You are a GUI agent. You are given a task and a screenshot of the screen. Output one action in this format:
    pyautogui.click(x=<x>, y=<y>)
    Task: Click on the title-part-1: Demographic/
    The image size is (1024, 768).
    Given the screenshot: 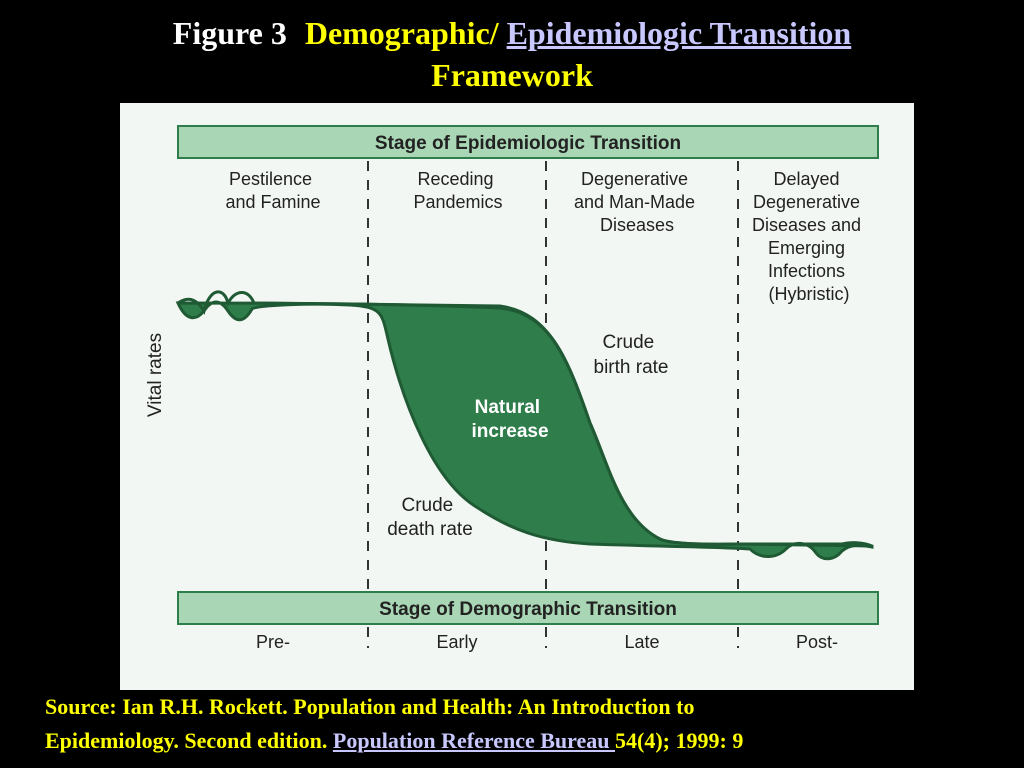 What is the action you would take?
    pyautogui.click(x=401, y=33)
    